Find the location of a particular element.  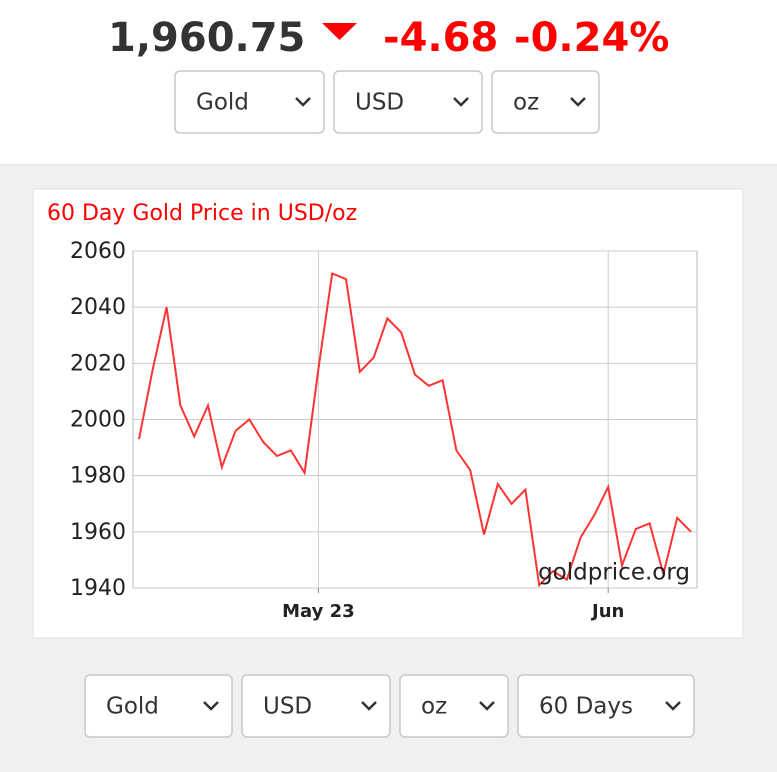

chart-title: 60 Day Gold Price in USD/oz is located at coordinates (202, 213).